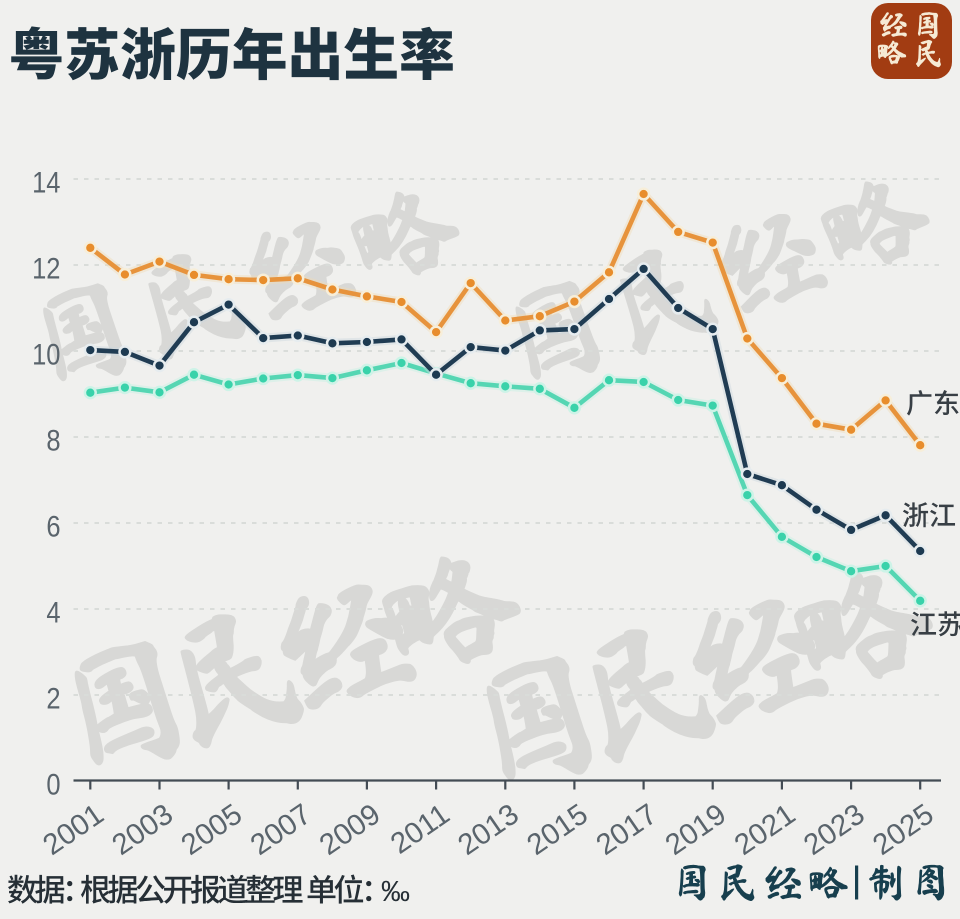 This screenshot has width=960, height=919. What do you see at coordinates (46, 182) in the screenshot?
I see `svg-text: 14` at bounding box center [46, 182].